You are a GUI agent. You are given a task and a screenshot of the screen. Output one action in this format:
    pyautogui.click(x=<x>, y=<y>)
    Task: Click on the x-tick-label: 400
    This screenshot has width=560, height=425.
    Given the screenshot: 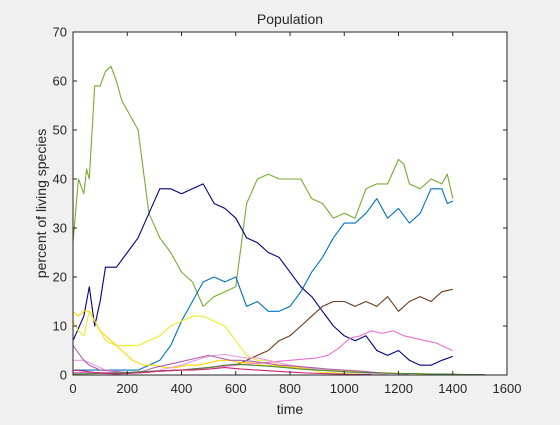 What is the action you would take?
    pyautogui.click(x=182, y=388)
    